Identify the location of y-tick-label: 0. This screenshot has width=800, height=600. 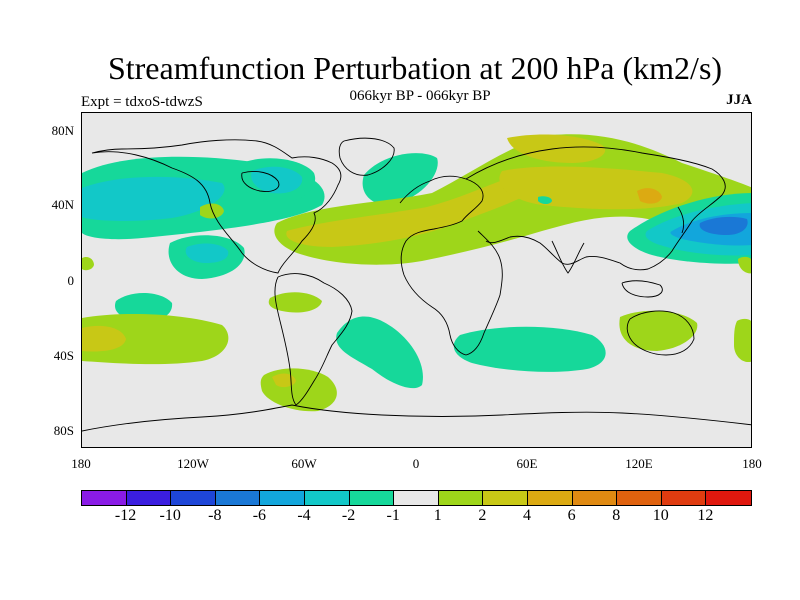
(71, 280).